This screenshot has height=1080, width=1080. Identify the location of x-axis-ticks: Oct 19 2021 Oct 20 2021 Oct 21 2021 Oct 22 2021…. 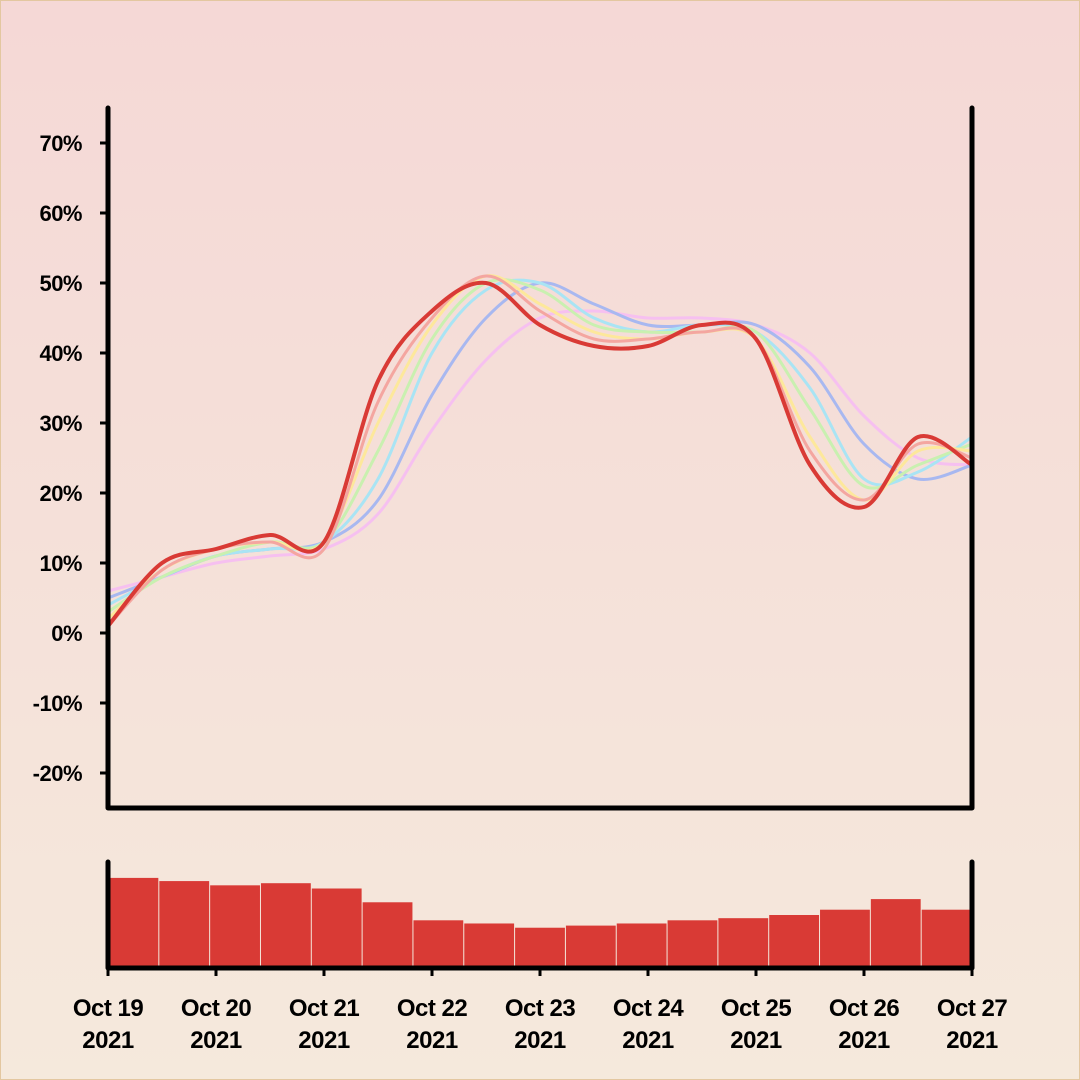
(540, 1011).